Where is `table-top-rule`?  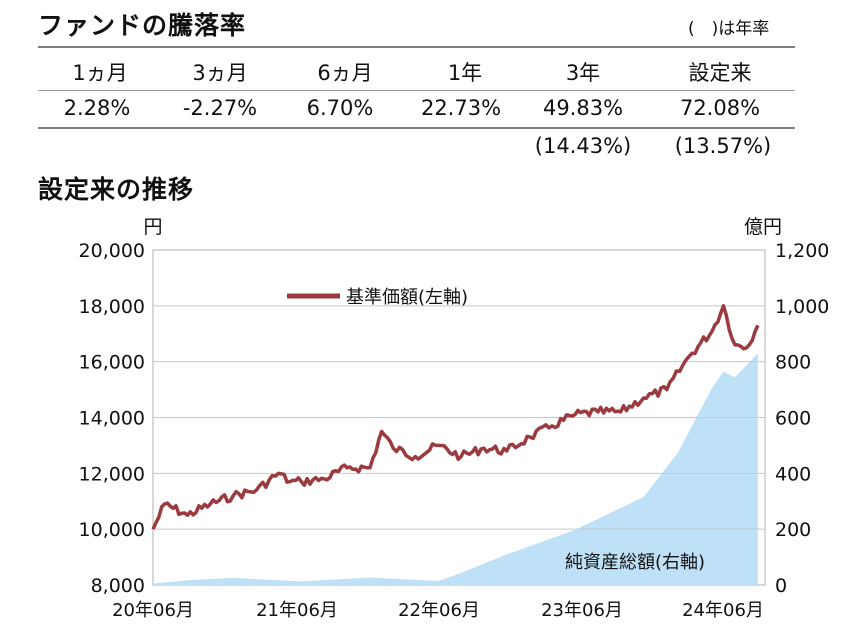 table-top-rule is located at coordinates (416, 47).